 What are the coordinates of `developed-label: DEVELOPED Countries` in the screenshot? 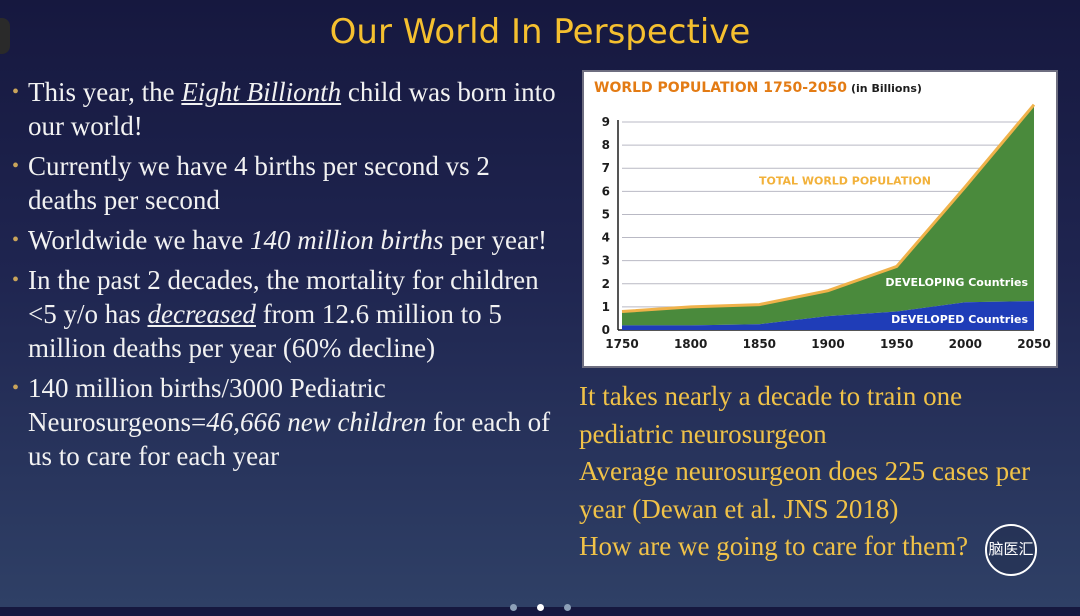 It's located at (959, 319).